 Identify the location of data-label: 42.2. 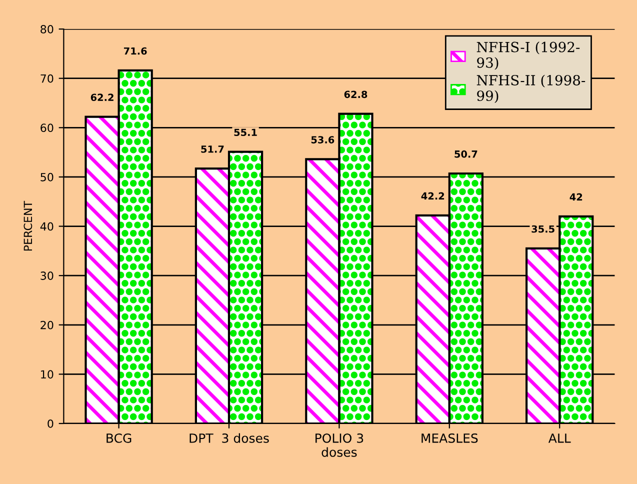
(432, 196).